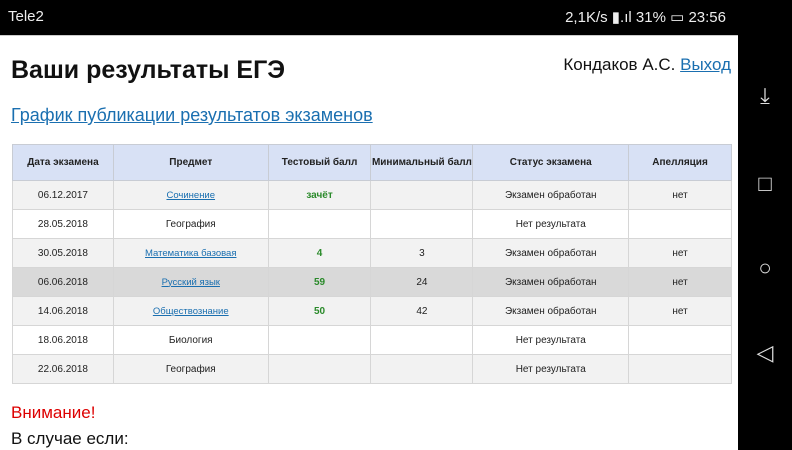  What do you see at coordinates (319, 253) in the screenshot?
I see `cell-score: 4` at bounding box center [319, 253].